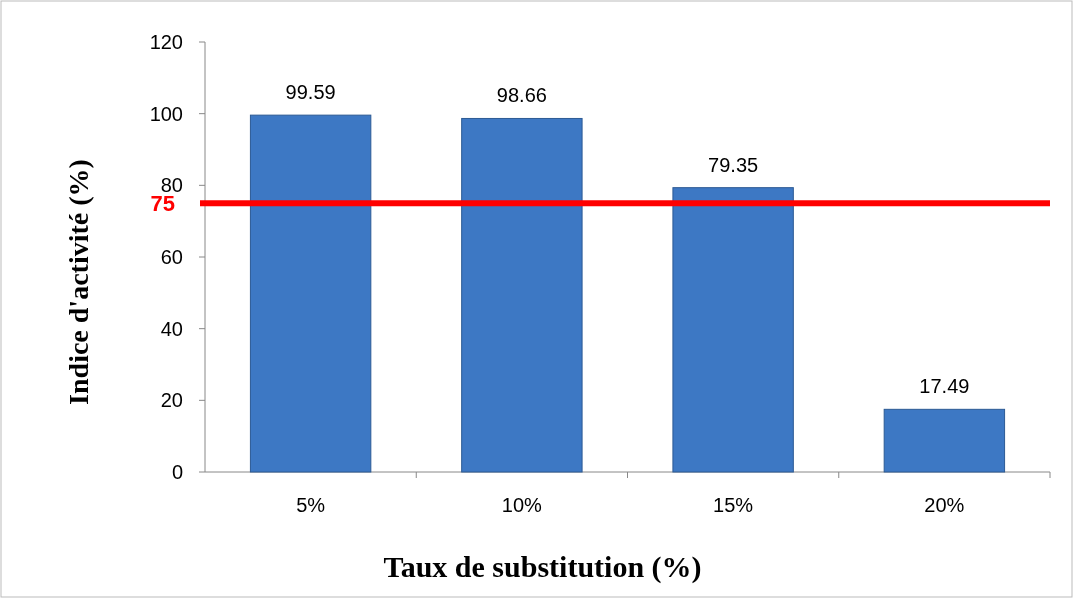 The image size is (1073, 598). What do you see at coordinates (177, 472) in the screenshot?
I see `y-tick-label: 0` at bounding box center [177, 472].